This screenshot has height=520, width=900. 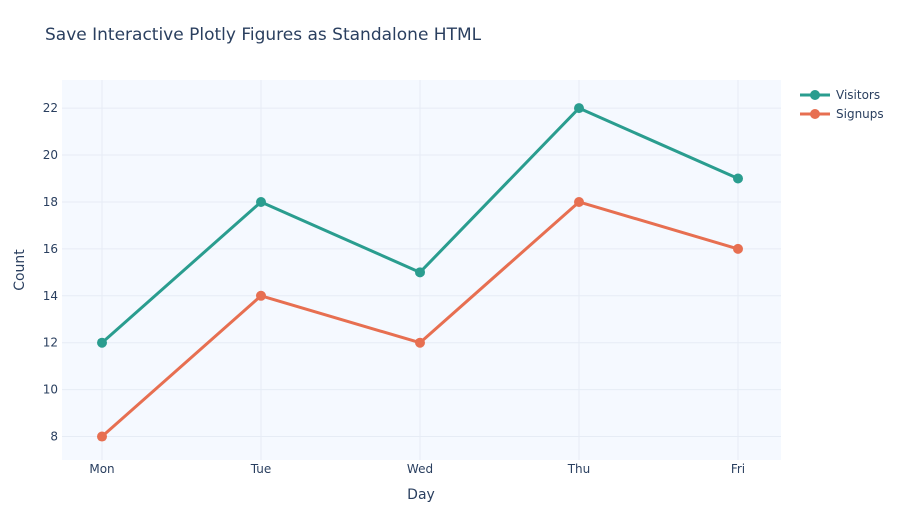 What do you see at coordinates (261, 469) in the screenshot?
I see `x-tick-label: Tue` at bounding box center [261, 469].